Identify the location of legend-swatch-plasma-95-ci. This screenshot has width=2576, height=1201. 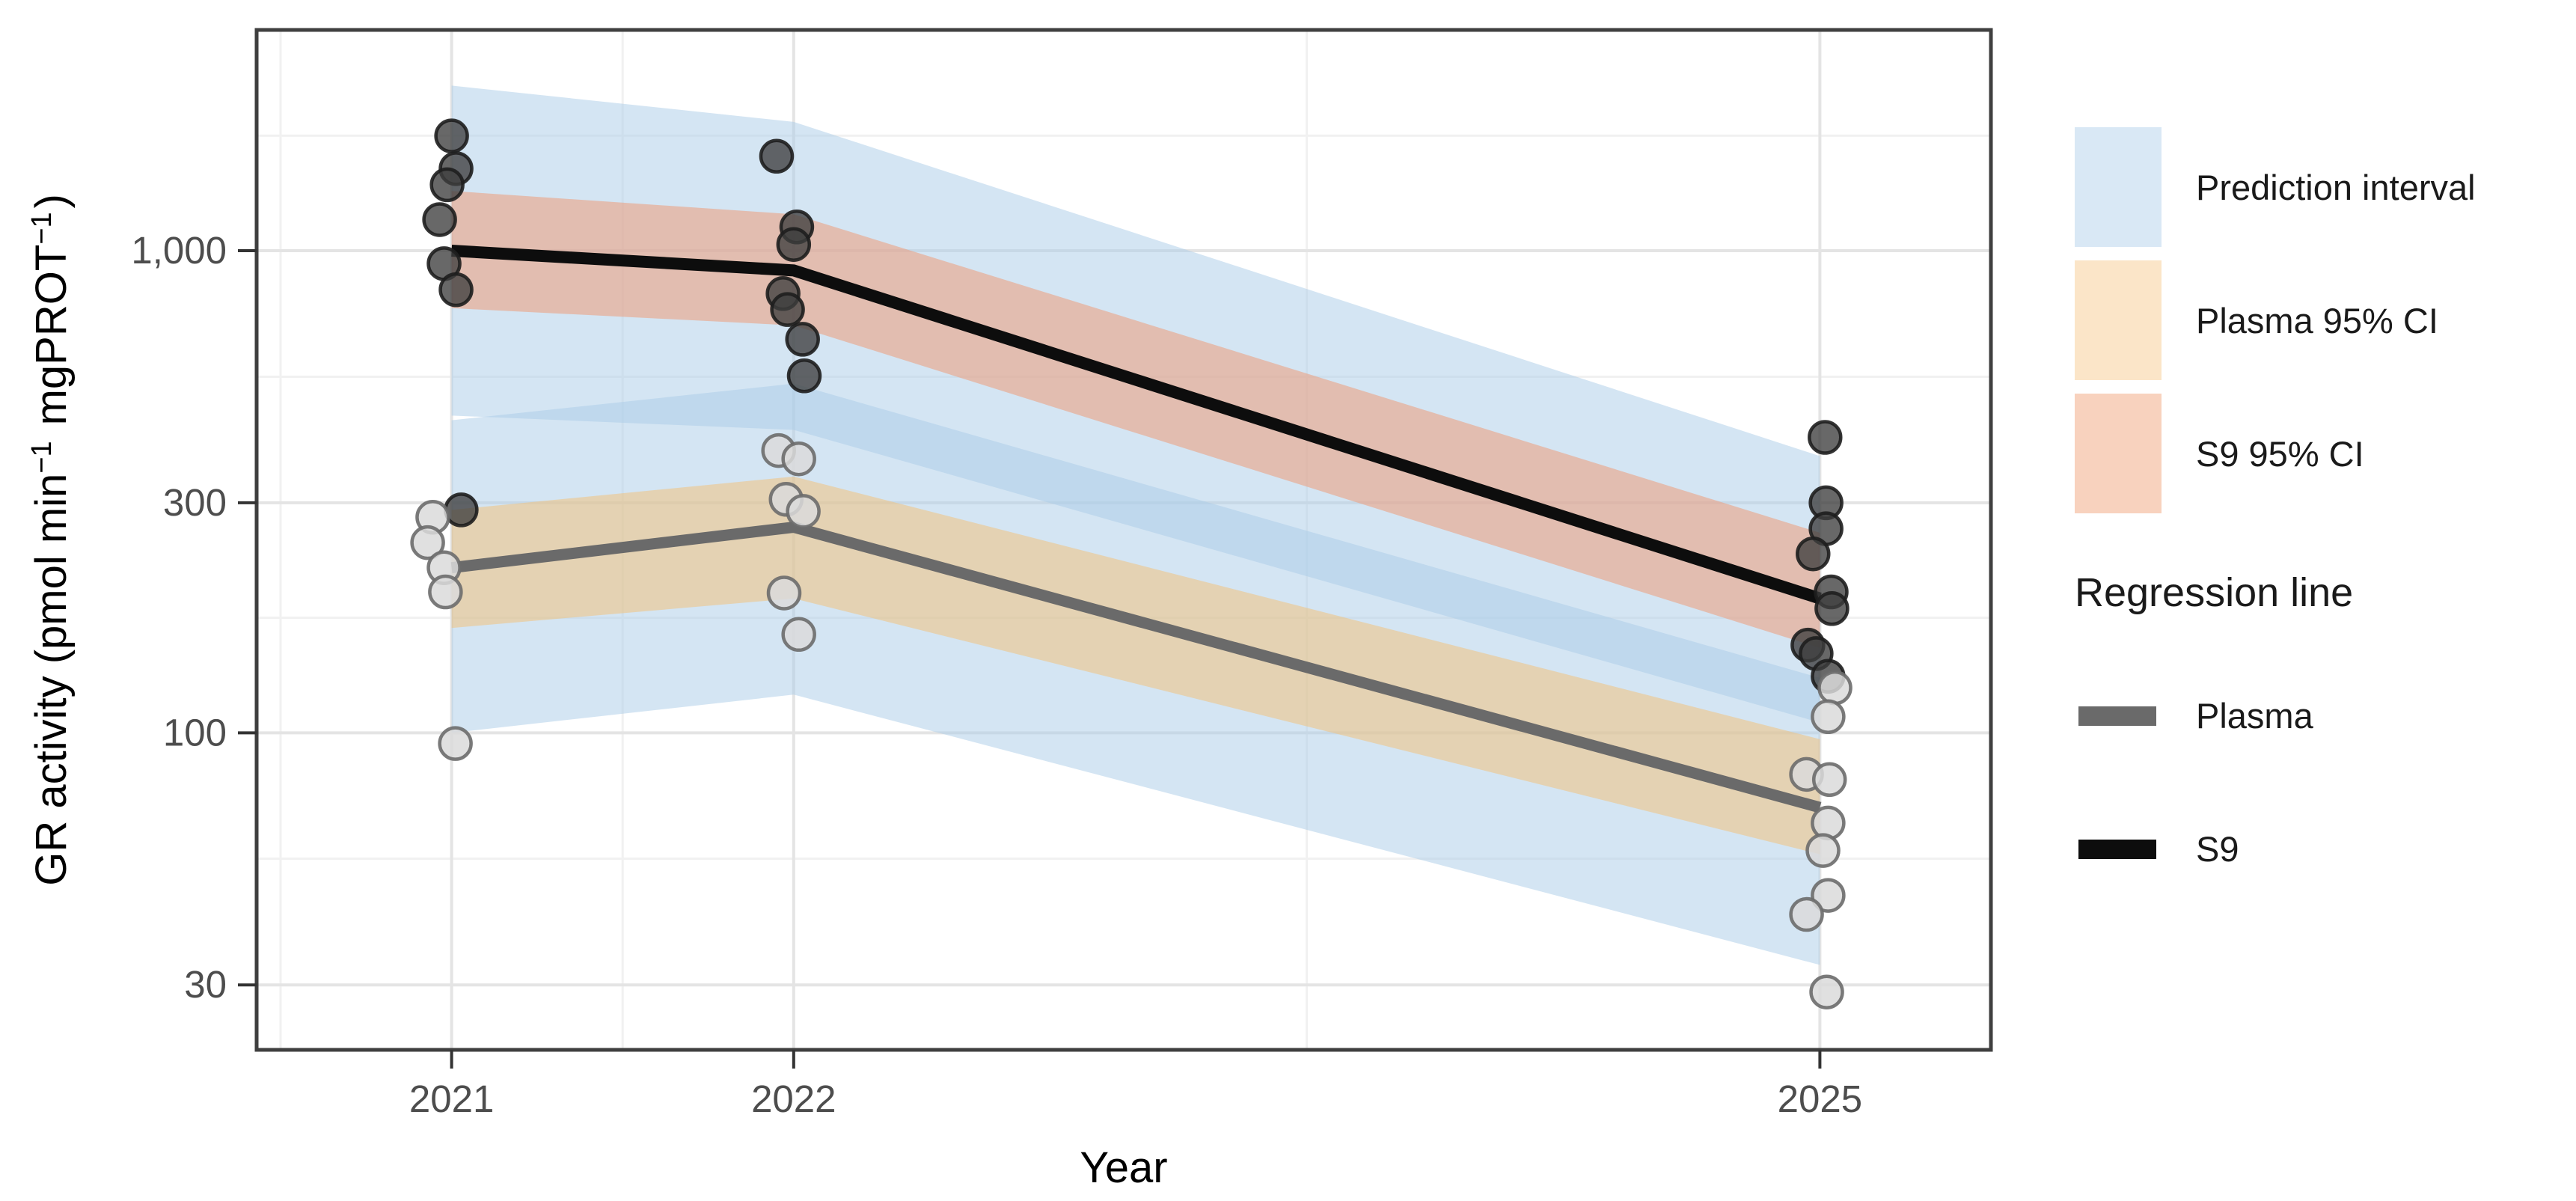
(2118, 320).